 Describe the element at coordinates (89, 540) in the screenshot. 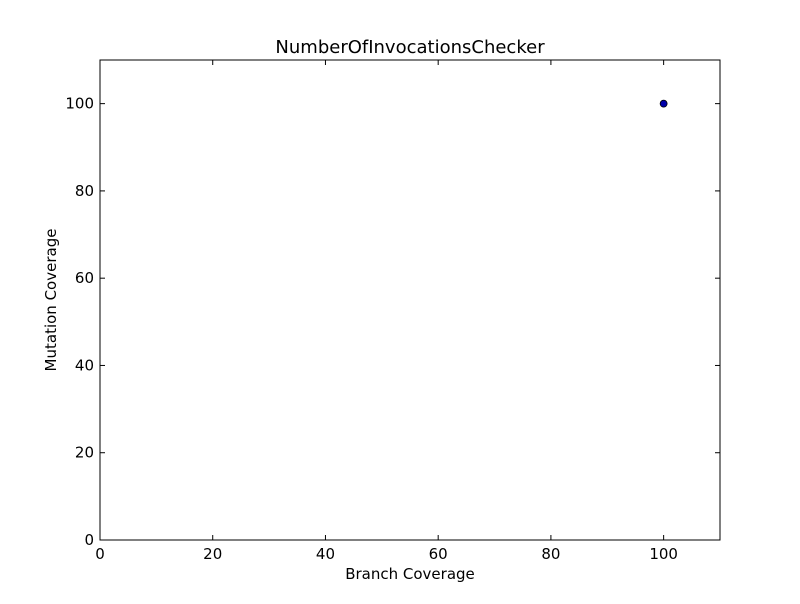

I see `y-tick-label: 0` at that location.